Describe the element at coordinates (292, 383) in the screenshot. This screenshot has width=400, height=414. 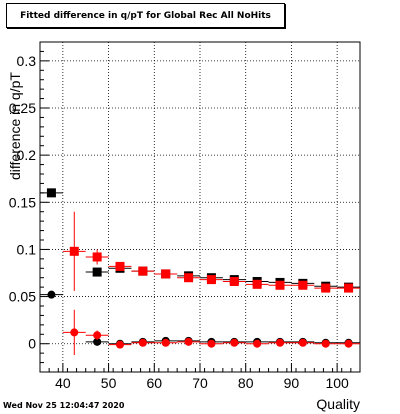
I see `x-tick-label: 90` at that location.